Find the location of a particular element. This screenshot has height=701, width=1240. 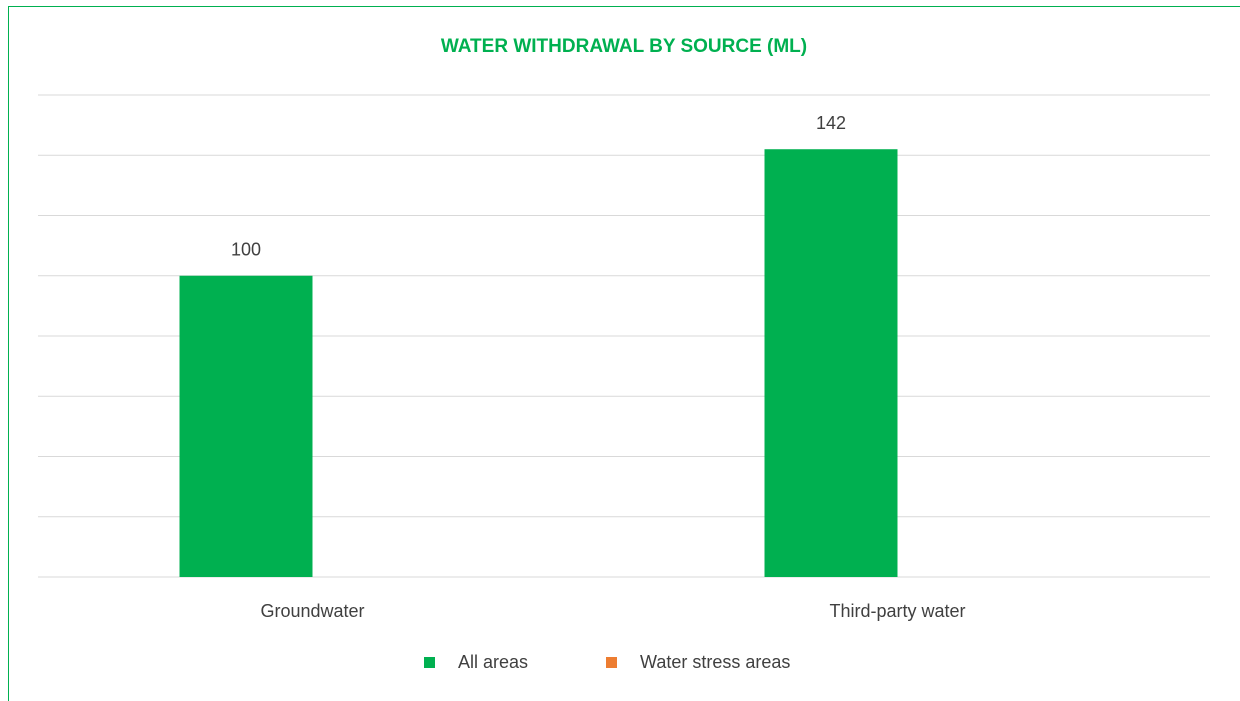

data-label: 142 is located at coordinates (831, 123).